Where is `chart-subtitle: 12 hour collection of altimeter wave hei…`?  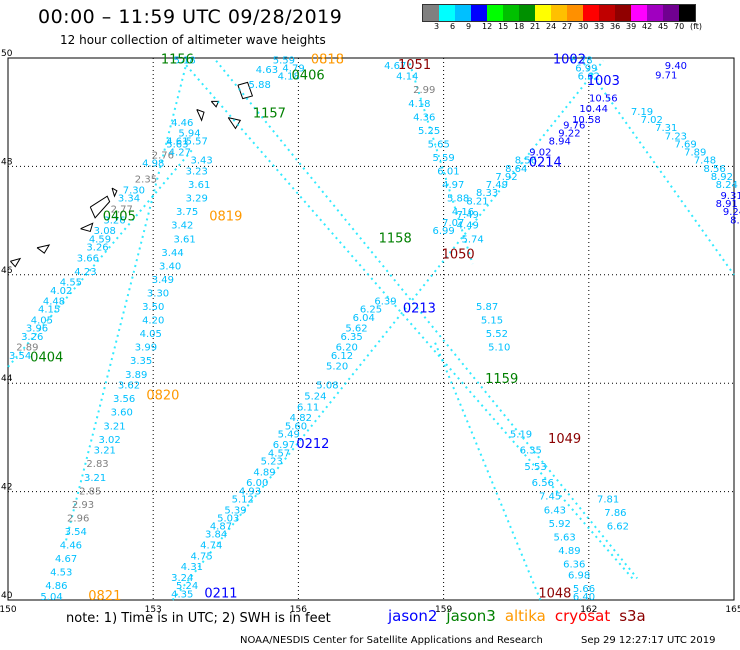
chart-subtitle: 12 hour collection of altimeter wave hei… is located at coordinates (193, 40).